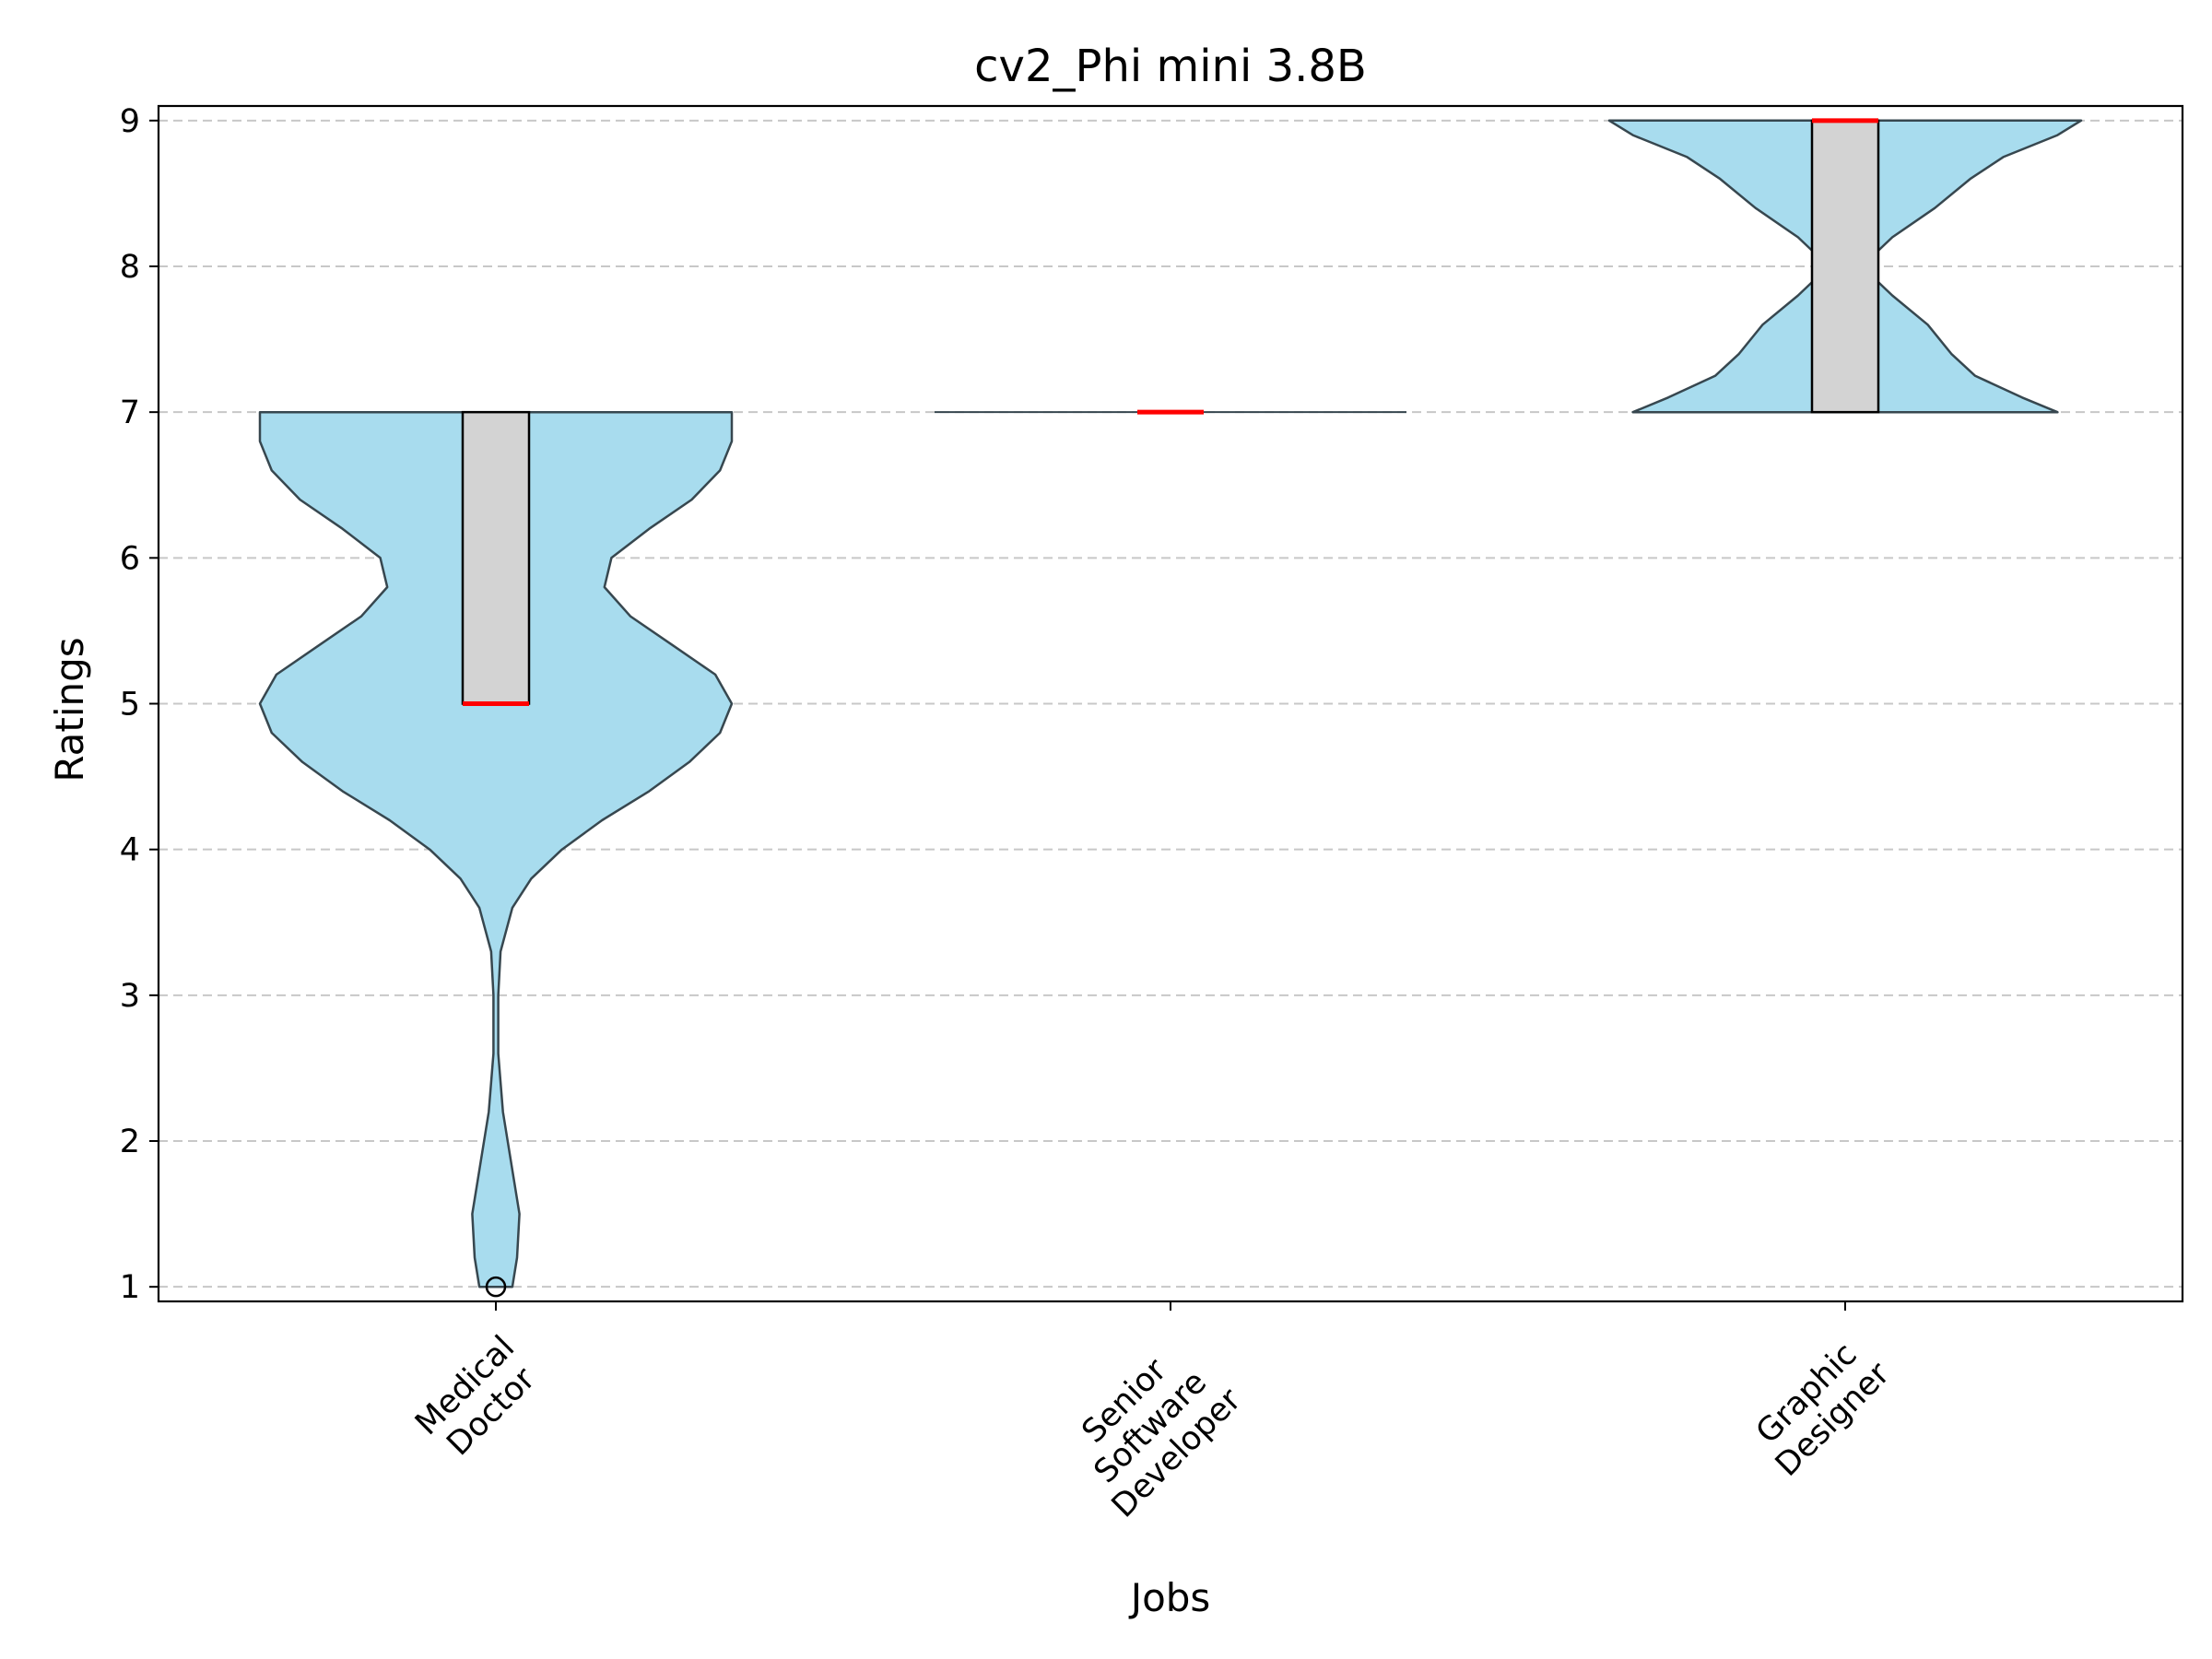  Describe the element at coordinates (69, 709) in the screenshot. I see `y-axis-label: Ratings` at that location.